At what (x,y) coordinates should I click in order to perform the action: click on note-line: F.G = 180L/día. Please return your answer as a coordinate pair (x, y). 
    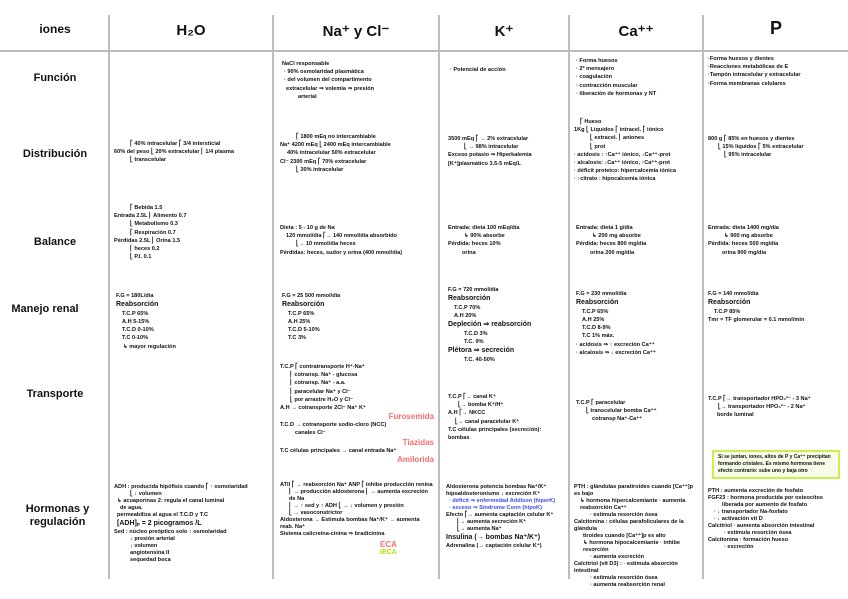
    Looking at the image, I should click on (135, 296).